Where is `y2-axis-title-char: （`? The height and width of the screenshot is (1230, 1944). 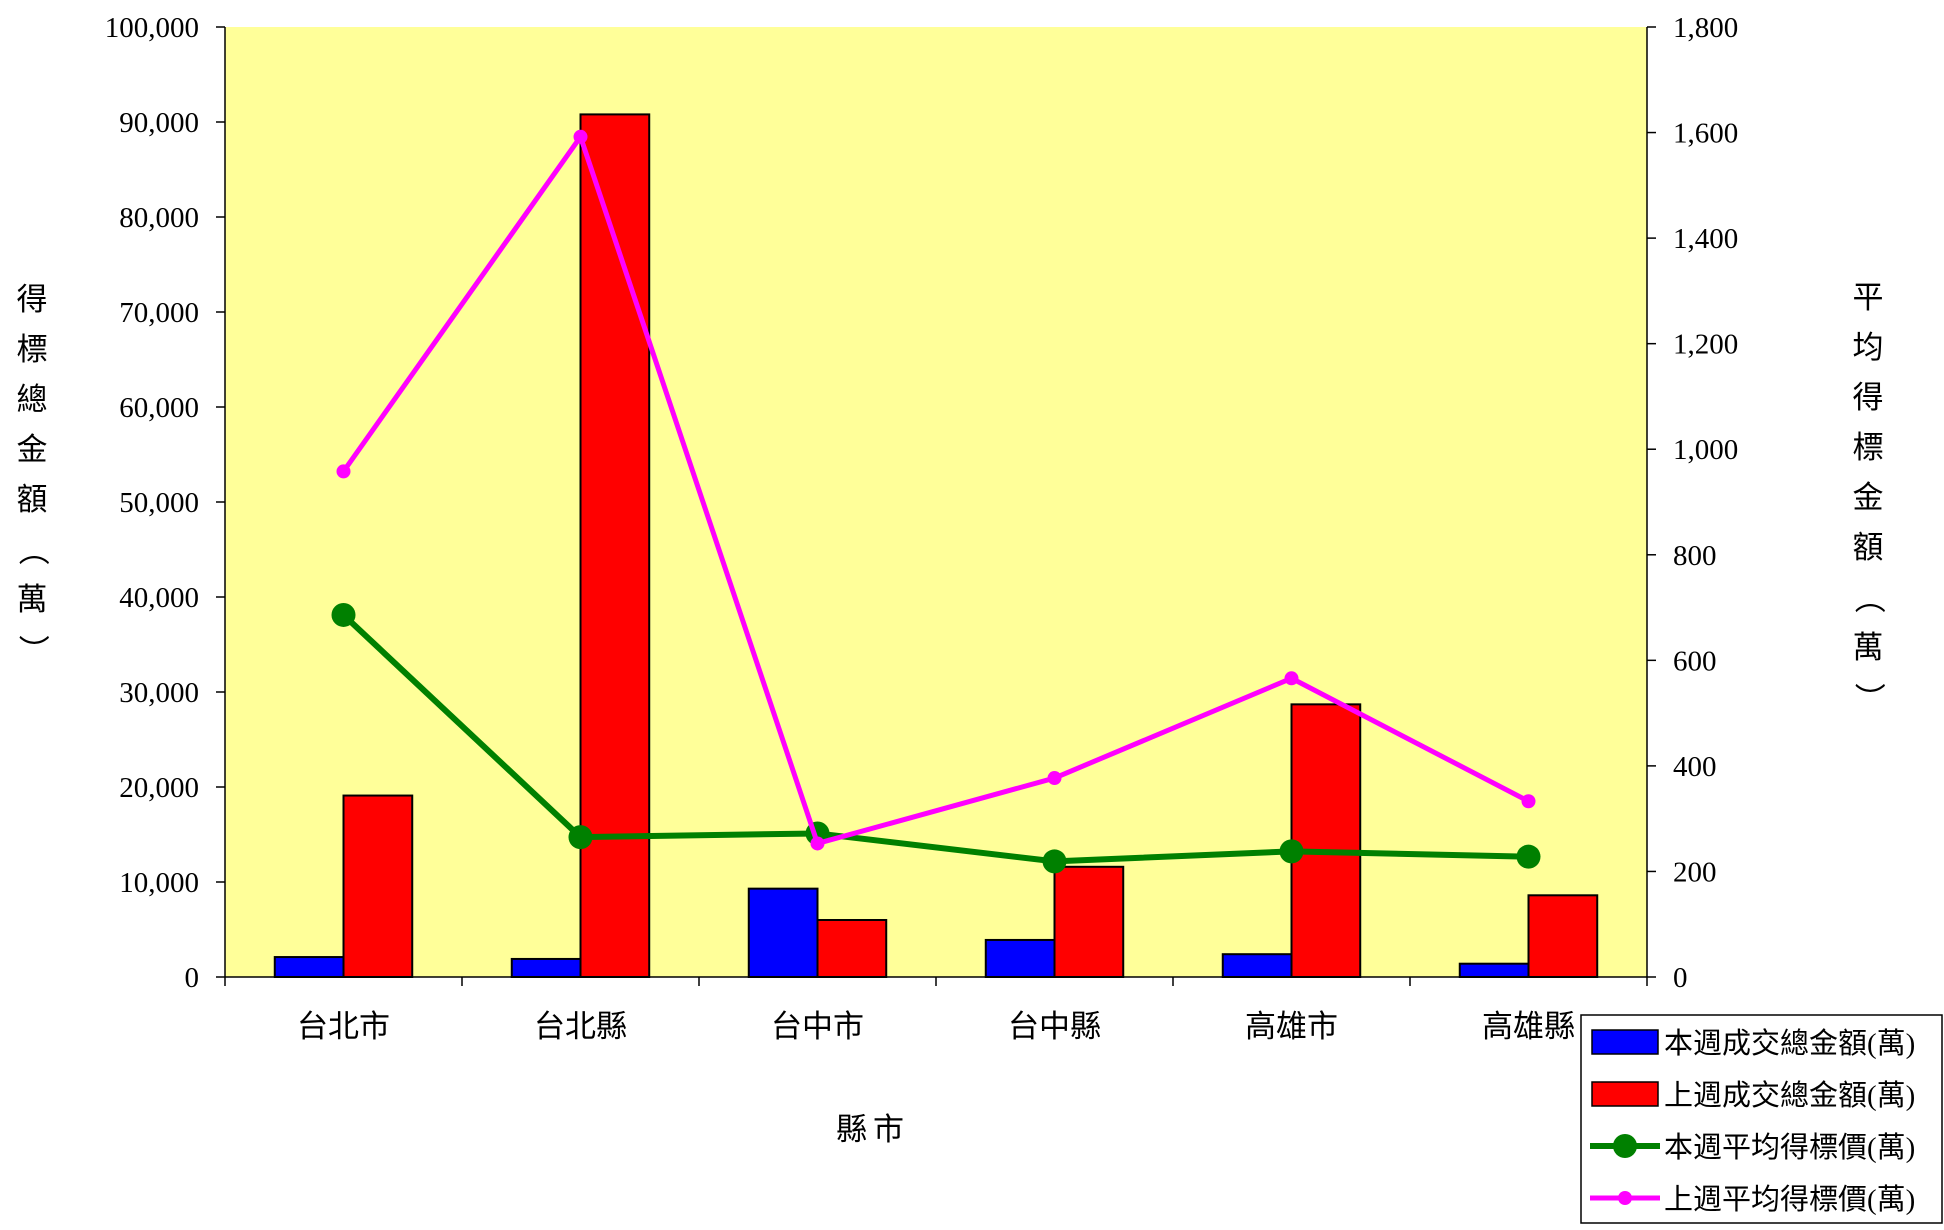 y2-axis-title-char: （ is located at coordinates (1868, 598).